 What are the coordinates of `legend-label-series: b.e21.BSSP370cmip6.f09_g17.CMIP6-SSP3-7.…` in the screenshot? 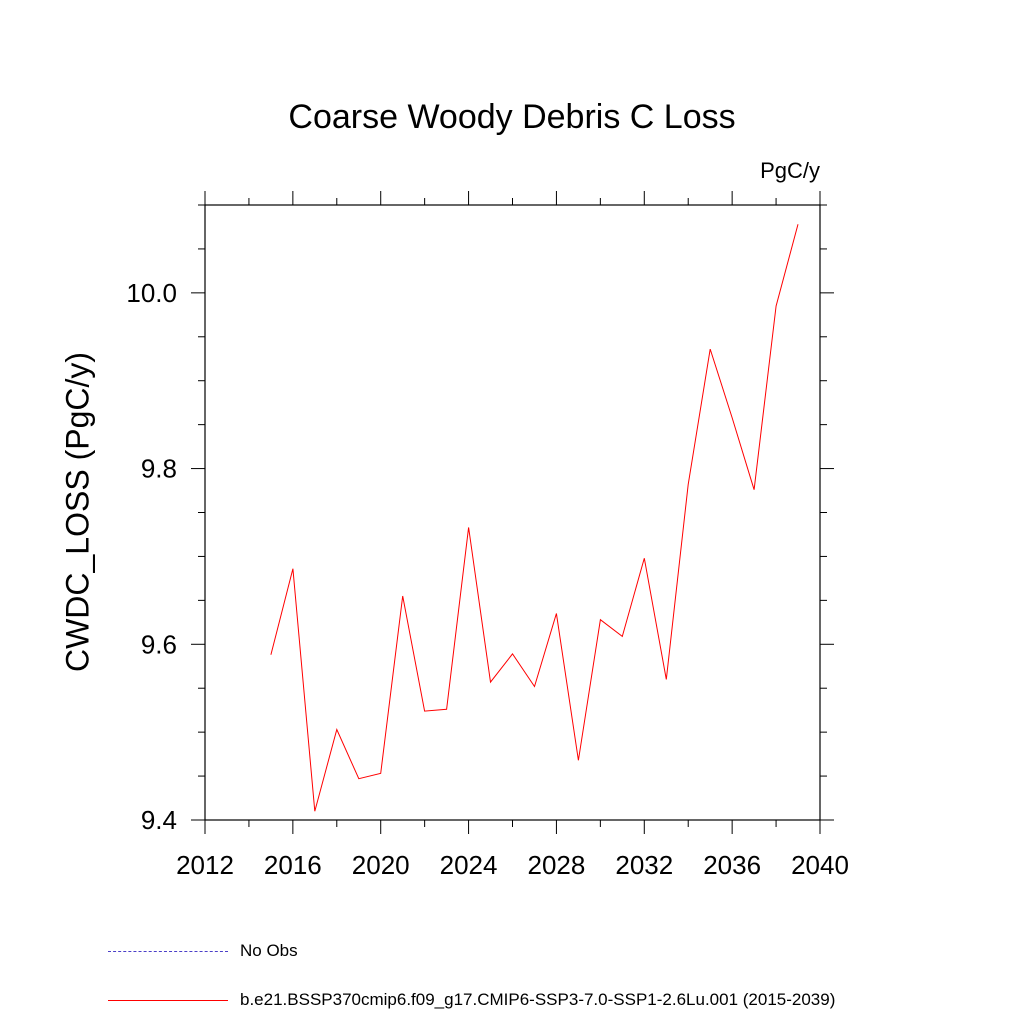 It's located at (538, 999).